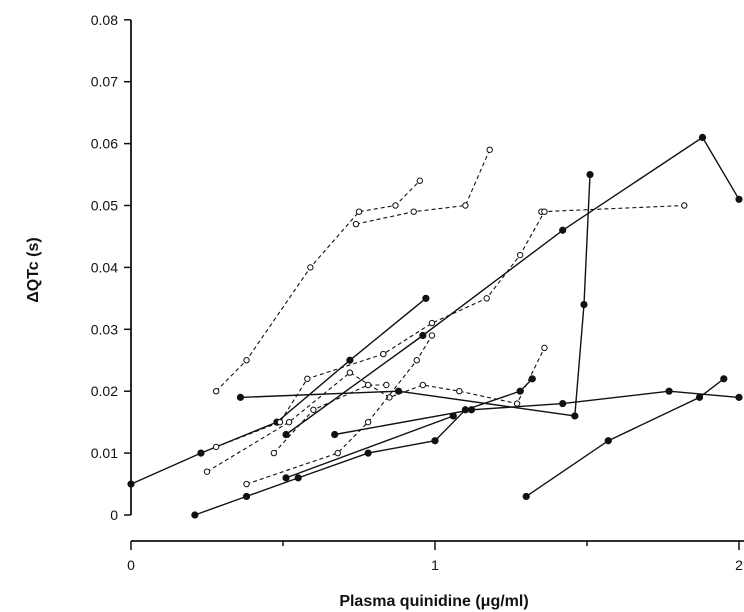  I want to click on y-tick-label: 0.06, so click(104, 144).